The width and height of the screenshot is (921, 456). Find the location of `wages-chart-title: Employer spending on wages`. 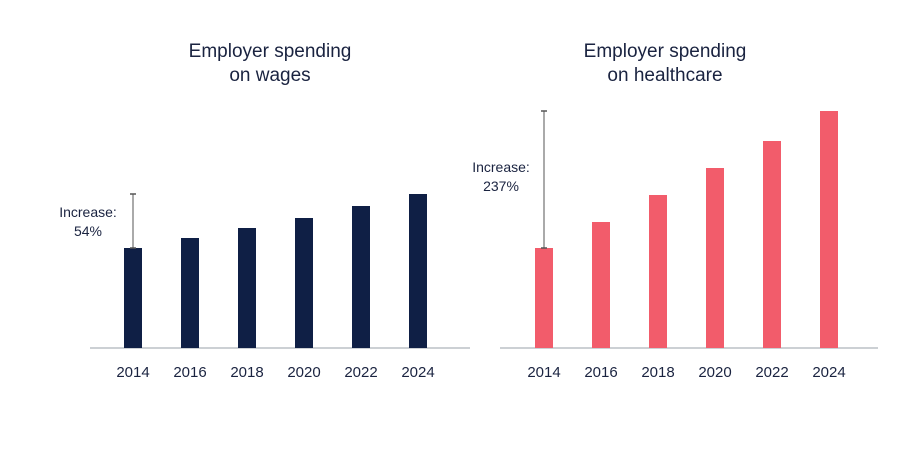

wages-chart-title: Employer spending on wages is located at coordinates (270, 63).